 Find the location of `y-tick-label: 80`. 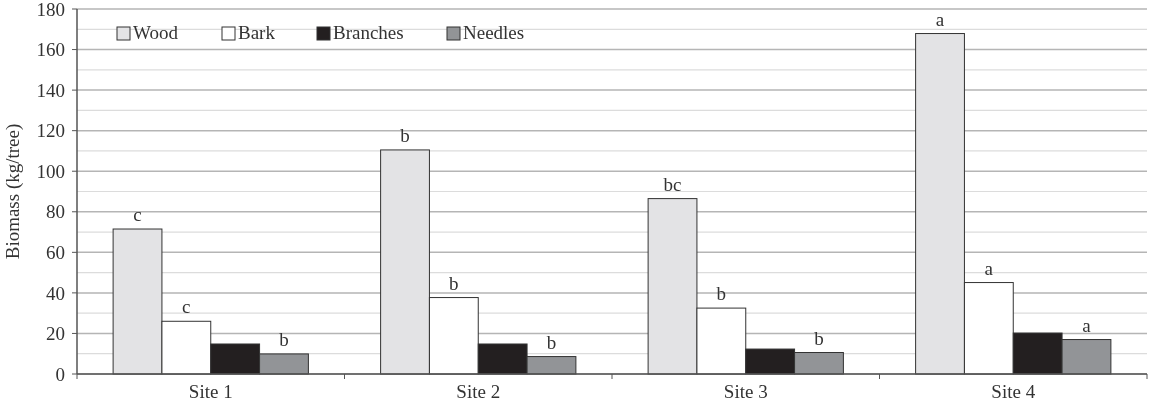

y-tick-label: 80 is located at coordinates (55, 212).